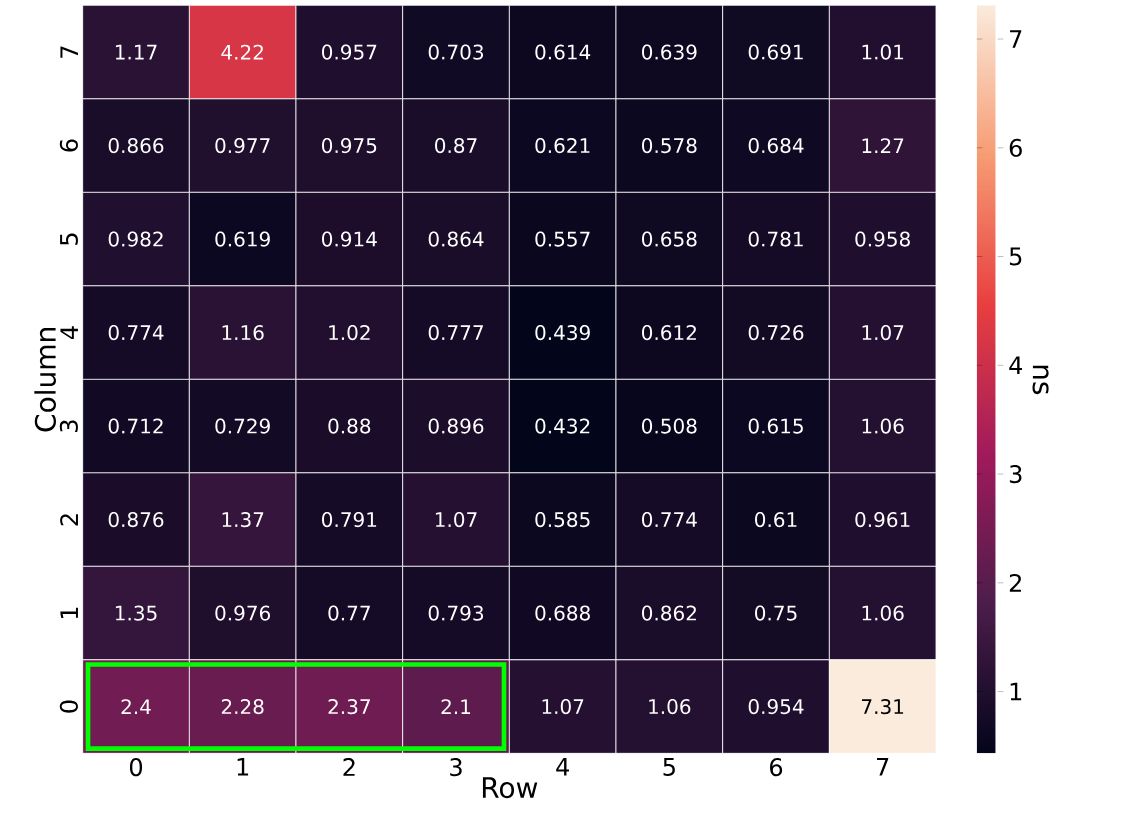  Describe the element at coordinates (456, 767) in the screenshot. I see `x-tick-label: 3` at that location.